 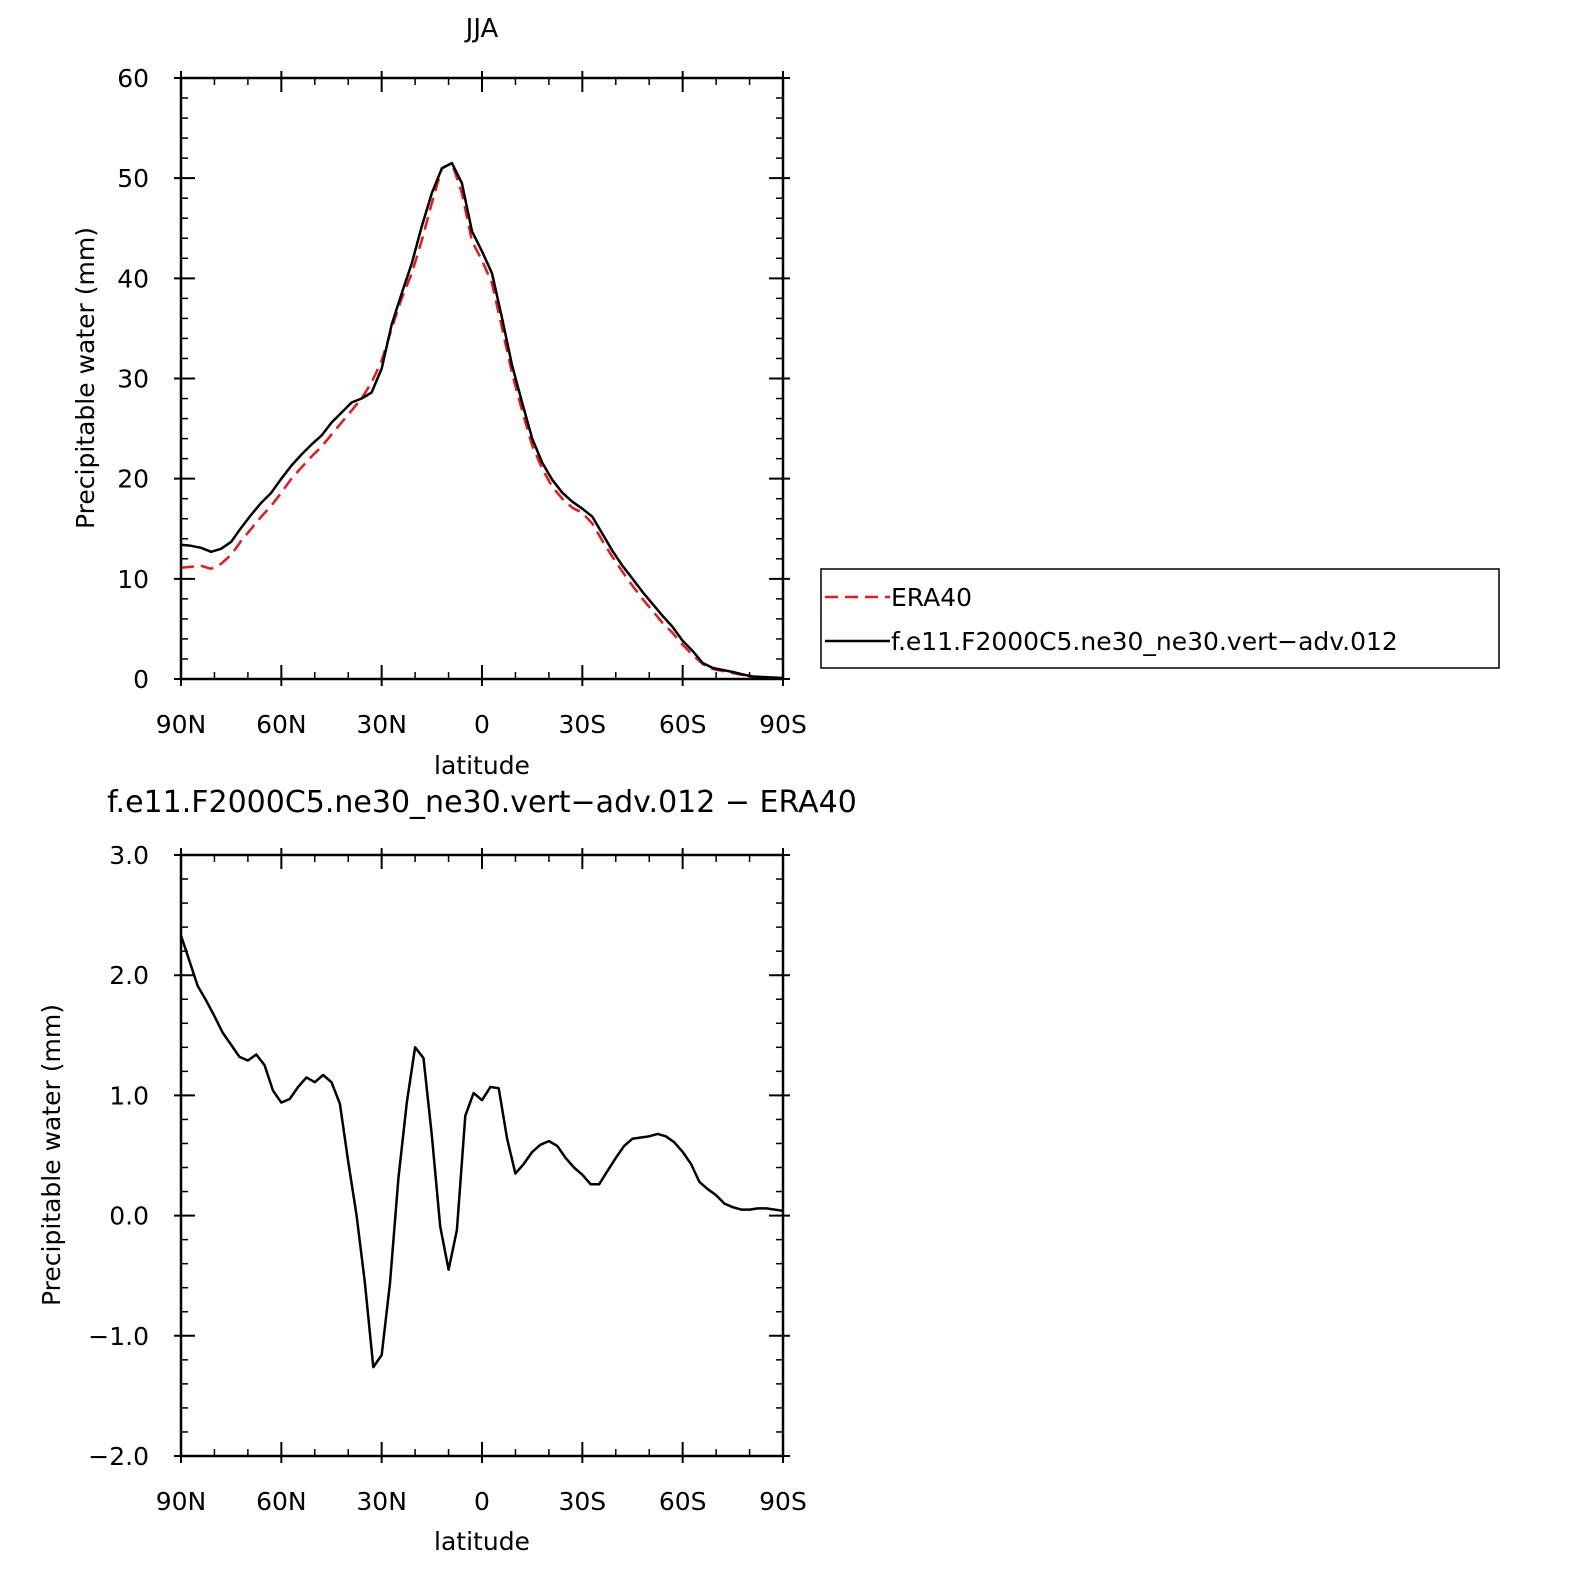 What do you see at coordinates (133, 178) in the screenshot?
I see `top-panel-y-tick-label: 50` at bounding box center [133, 178].